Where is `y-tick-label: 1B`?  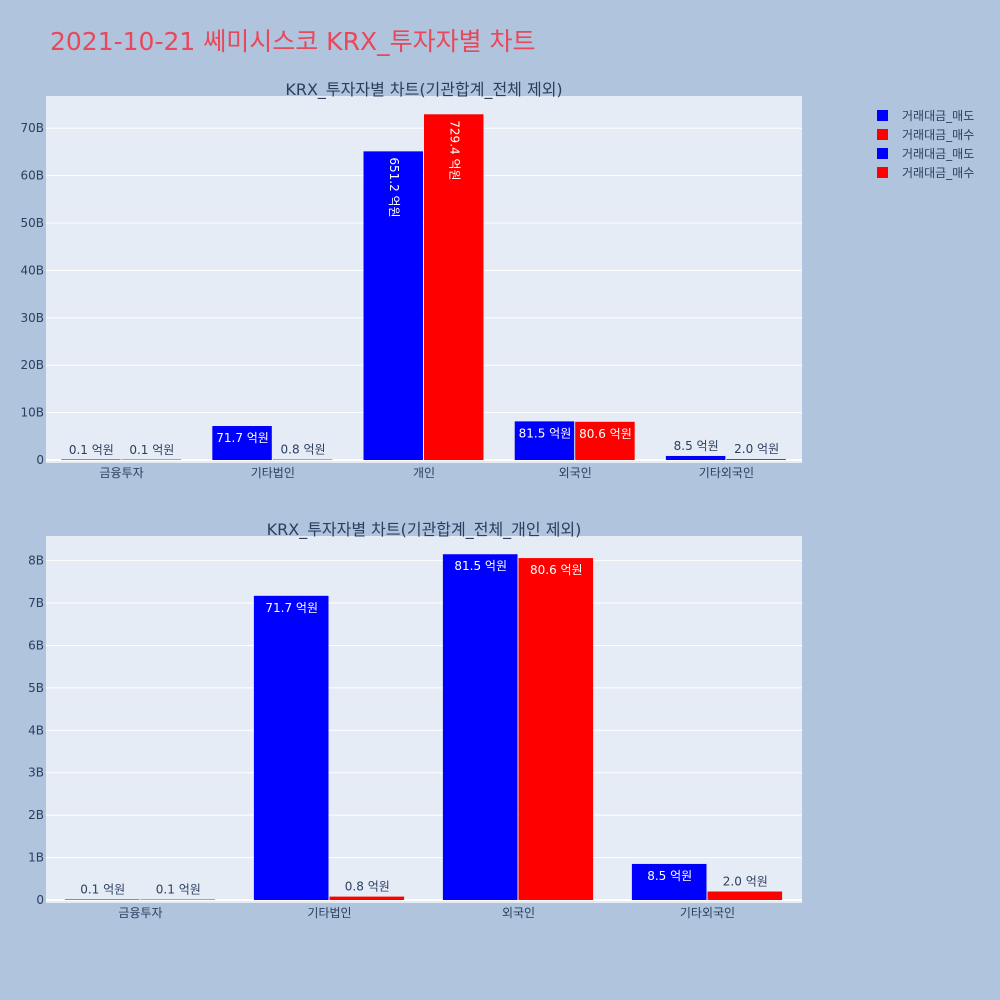
y-tick-label: 1B is located at coordinates (36, 858).